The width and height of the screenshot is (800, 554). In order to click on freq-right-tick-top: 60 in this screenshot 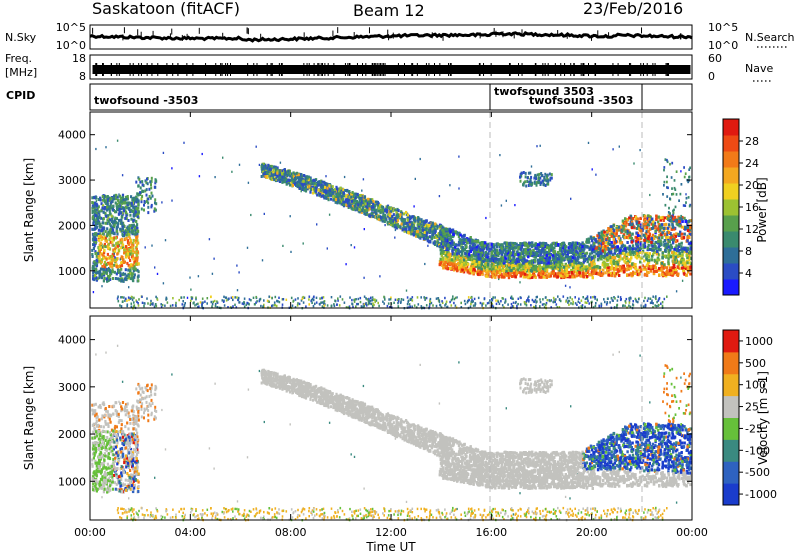, I will do `click(715, 58)`.